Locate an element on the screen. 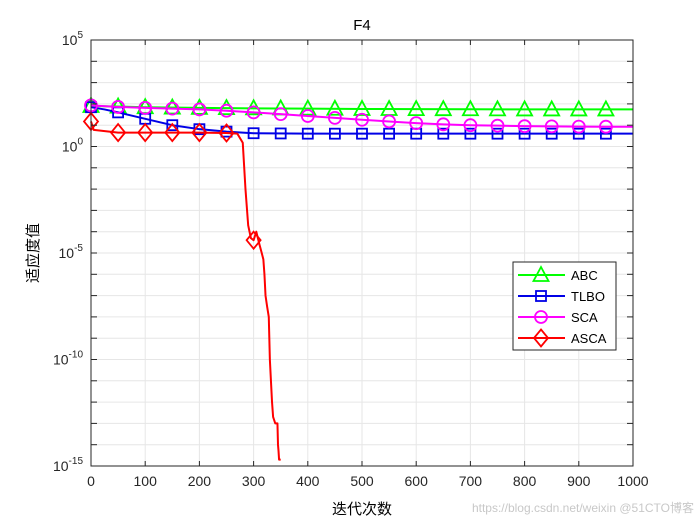 The image size is (700, 525). series-line-sca is located at coordinates (362, 116).